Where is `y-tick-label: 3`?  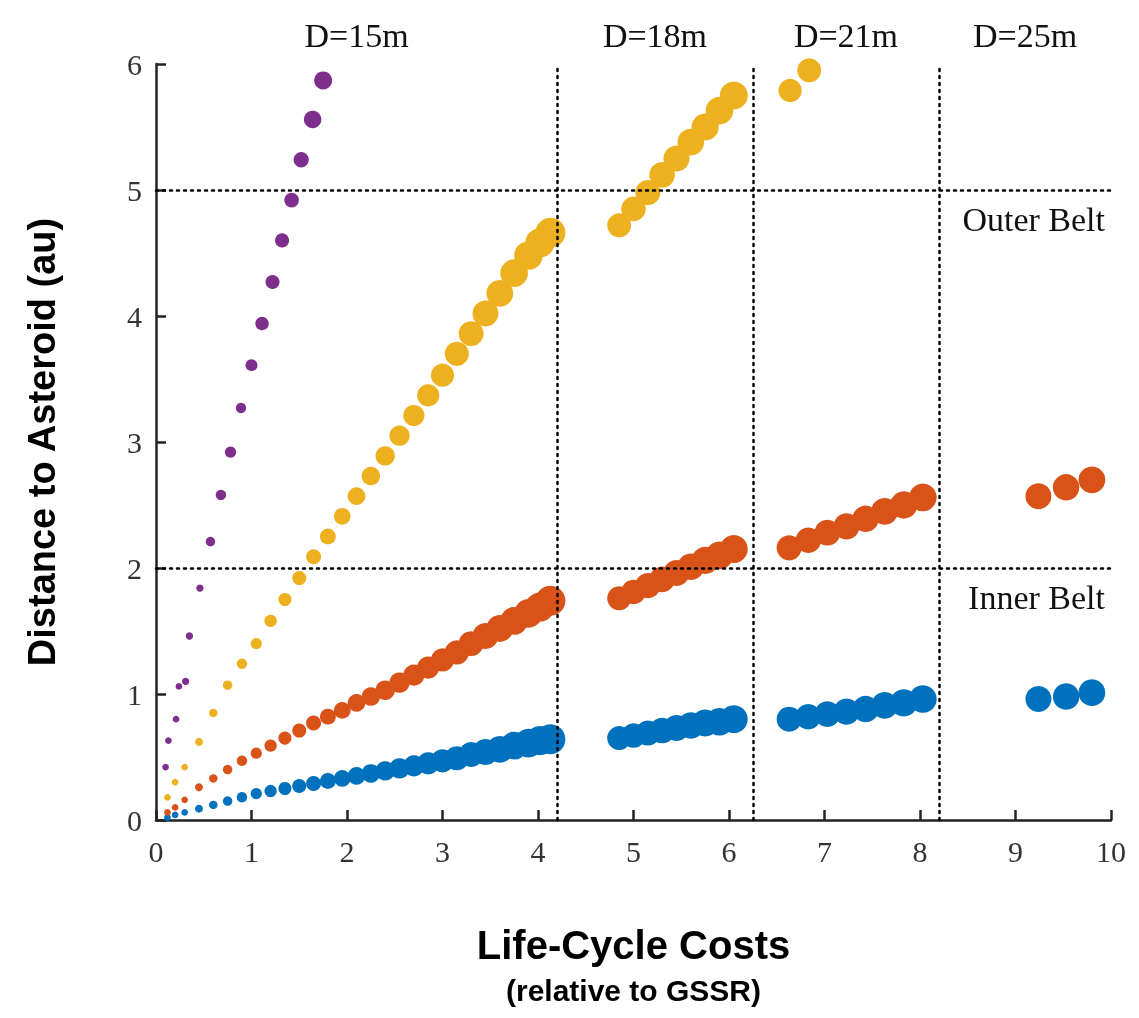
y-tick-label: 3 is located at coordinates (134, 442).